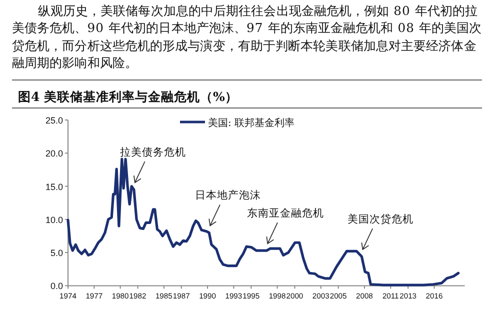  Describe the element at coordinates (56, 286) in the screenshot. I see `y-tick-label: 0.0` at that location.